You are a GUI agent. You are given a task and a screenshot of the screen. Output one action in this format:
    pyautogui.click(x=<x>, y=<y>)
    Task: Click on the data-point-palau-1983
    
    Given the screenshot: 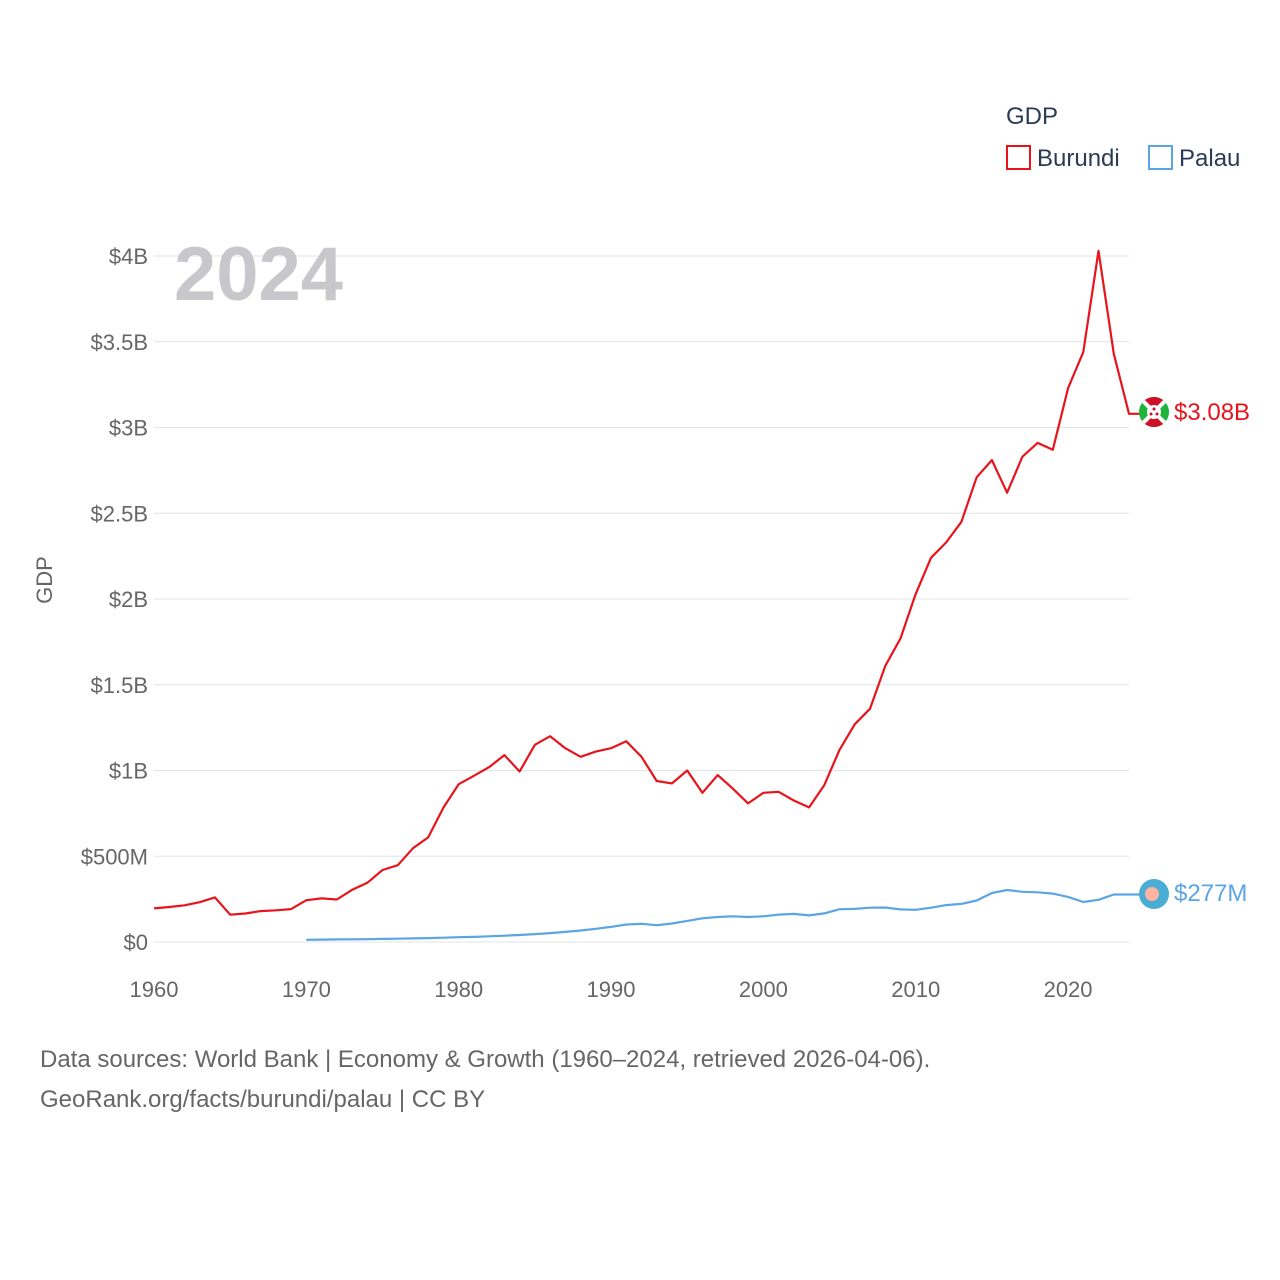 What is the action you would take?
    pyautogui.click(x=504, y=936)
    